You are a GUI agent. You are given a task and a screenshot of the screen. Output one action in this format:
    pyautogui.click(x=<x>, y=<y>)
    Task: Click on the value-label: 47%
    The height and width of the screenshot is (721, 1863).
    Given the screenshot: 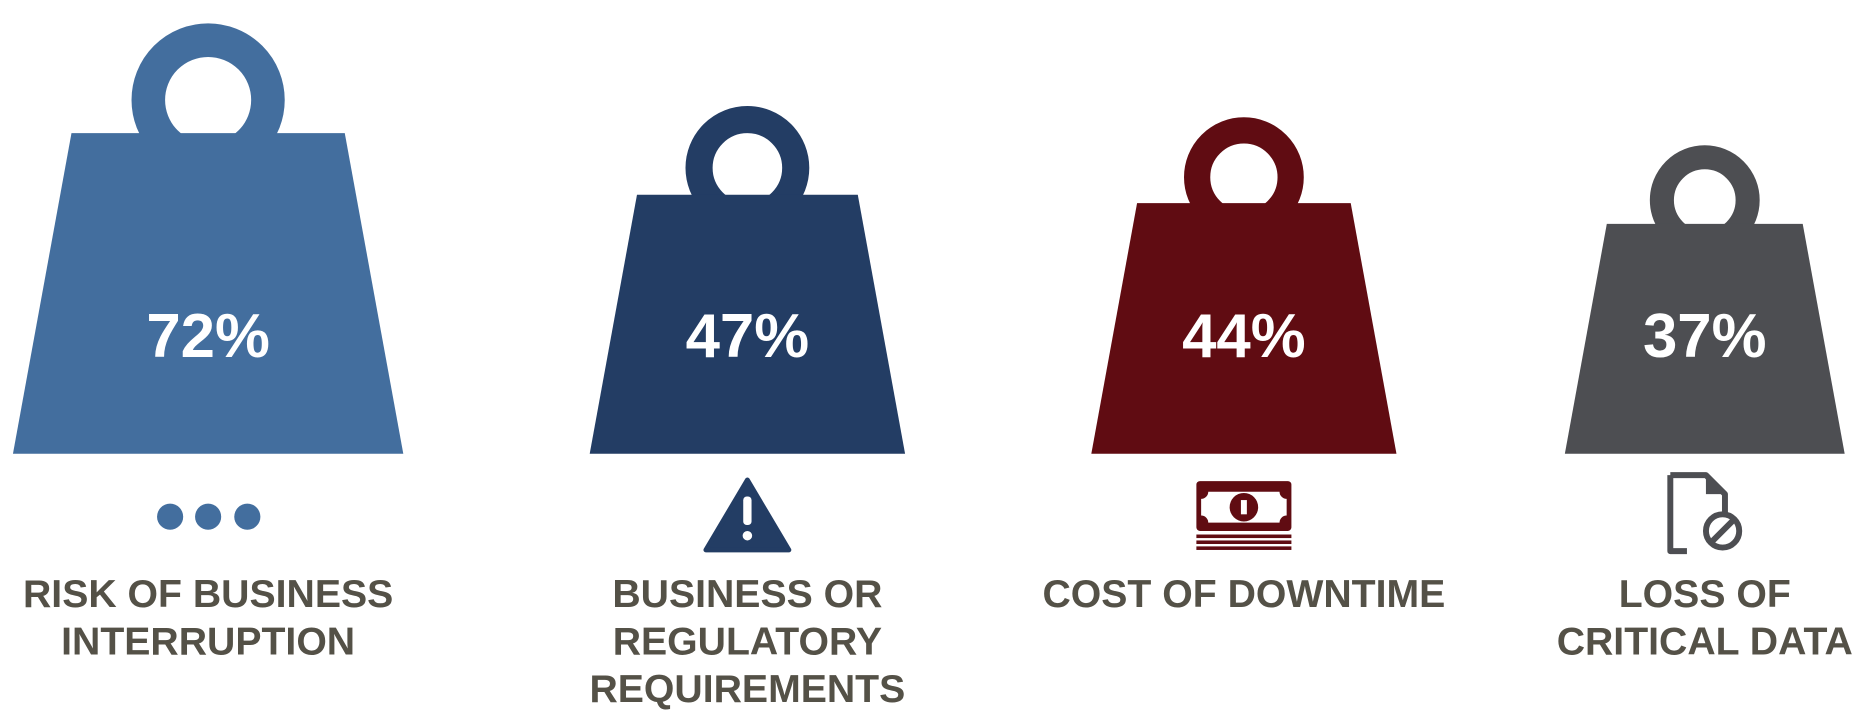 What is the action you would take?
    pyautogui.click(x=748, y=336)
    